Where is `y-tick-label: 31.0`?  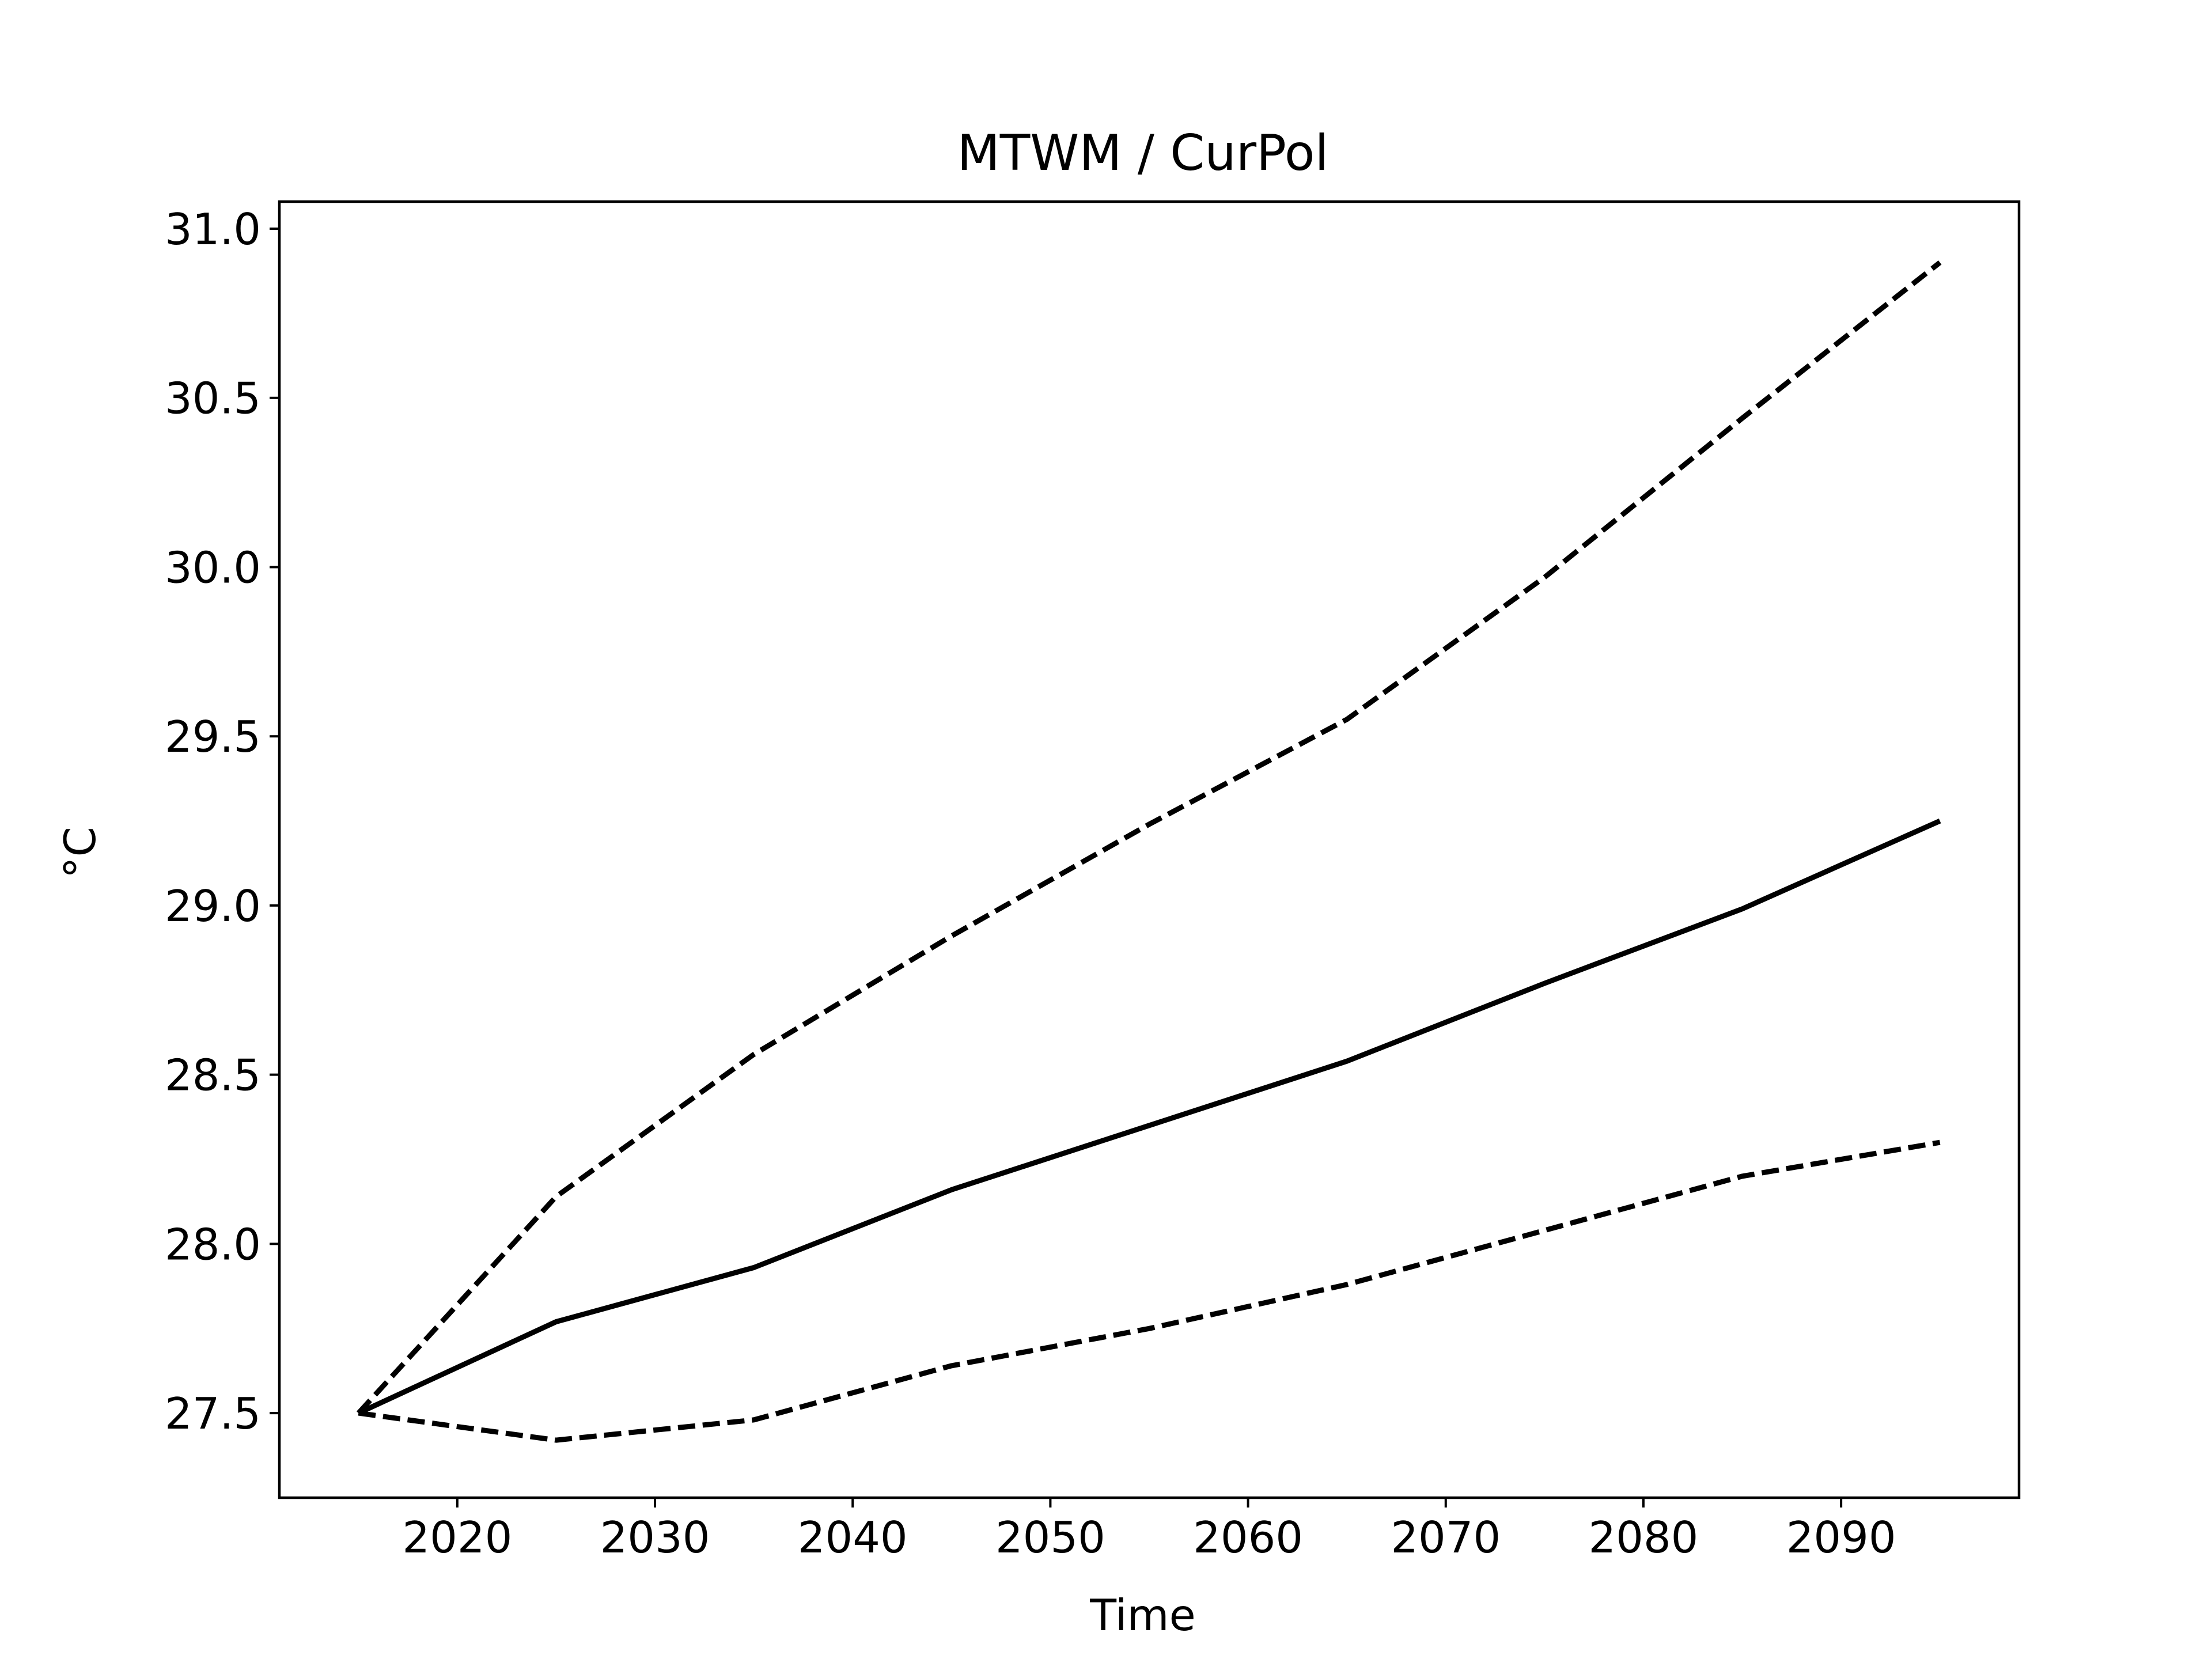
y-tick-label: 31.0 is located at coordinates (213, 229).